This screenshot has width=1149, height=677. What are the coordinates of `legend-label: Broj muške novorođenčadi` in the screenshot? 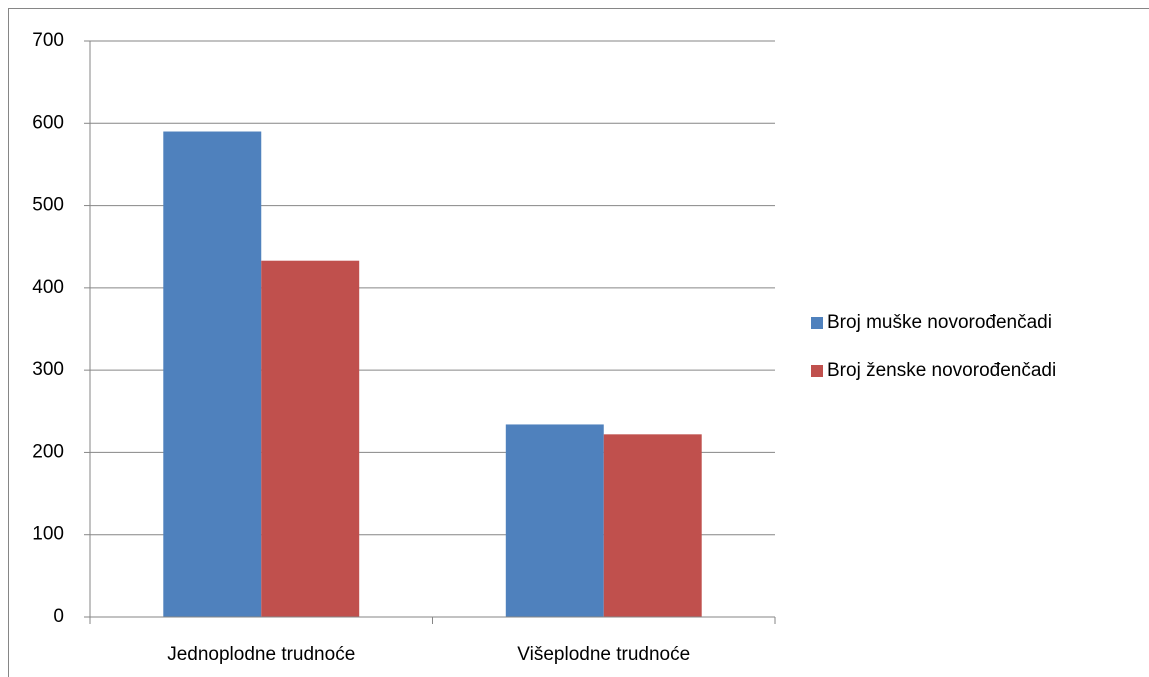 It's located at (939, 322).